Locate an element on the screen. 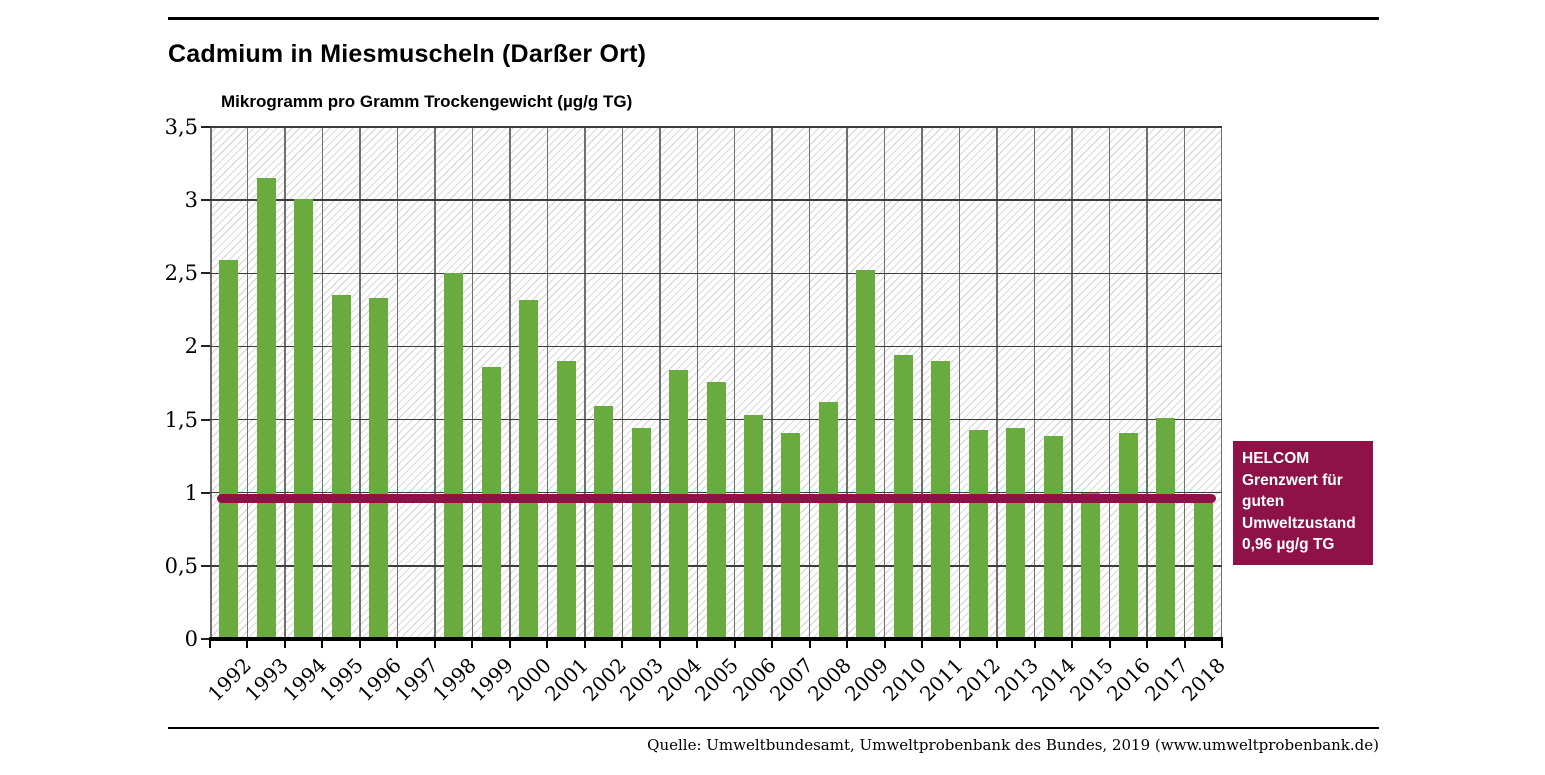  x-tick-label: 1999 is located at coordinates (492, 679).